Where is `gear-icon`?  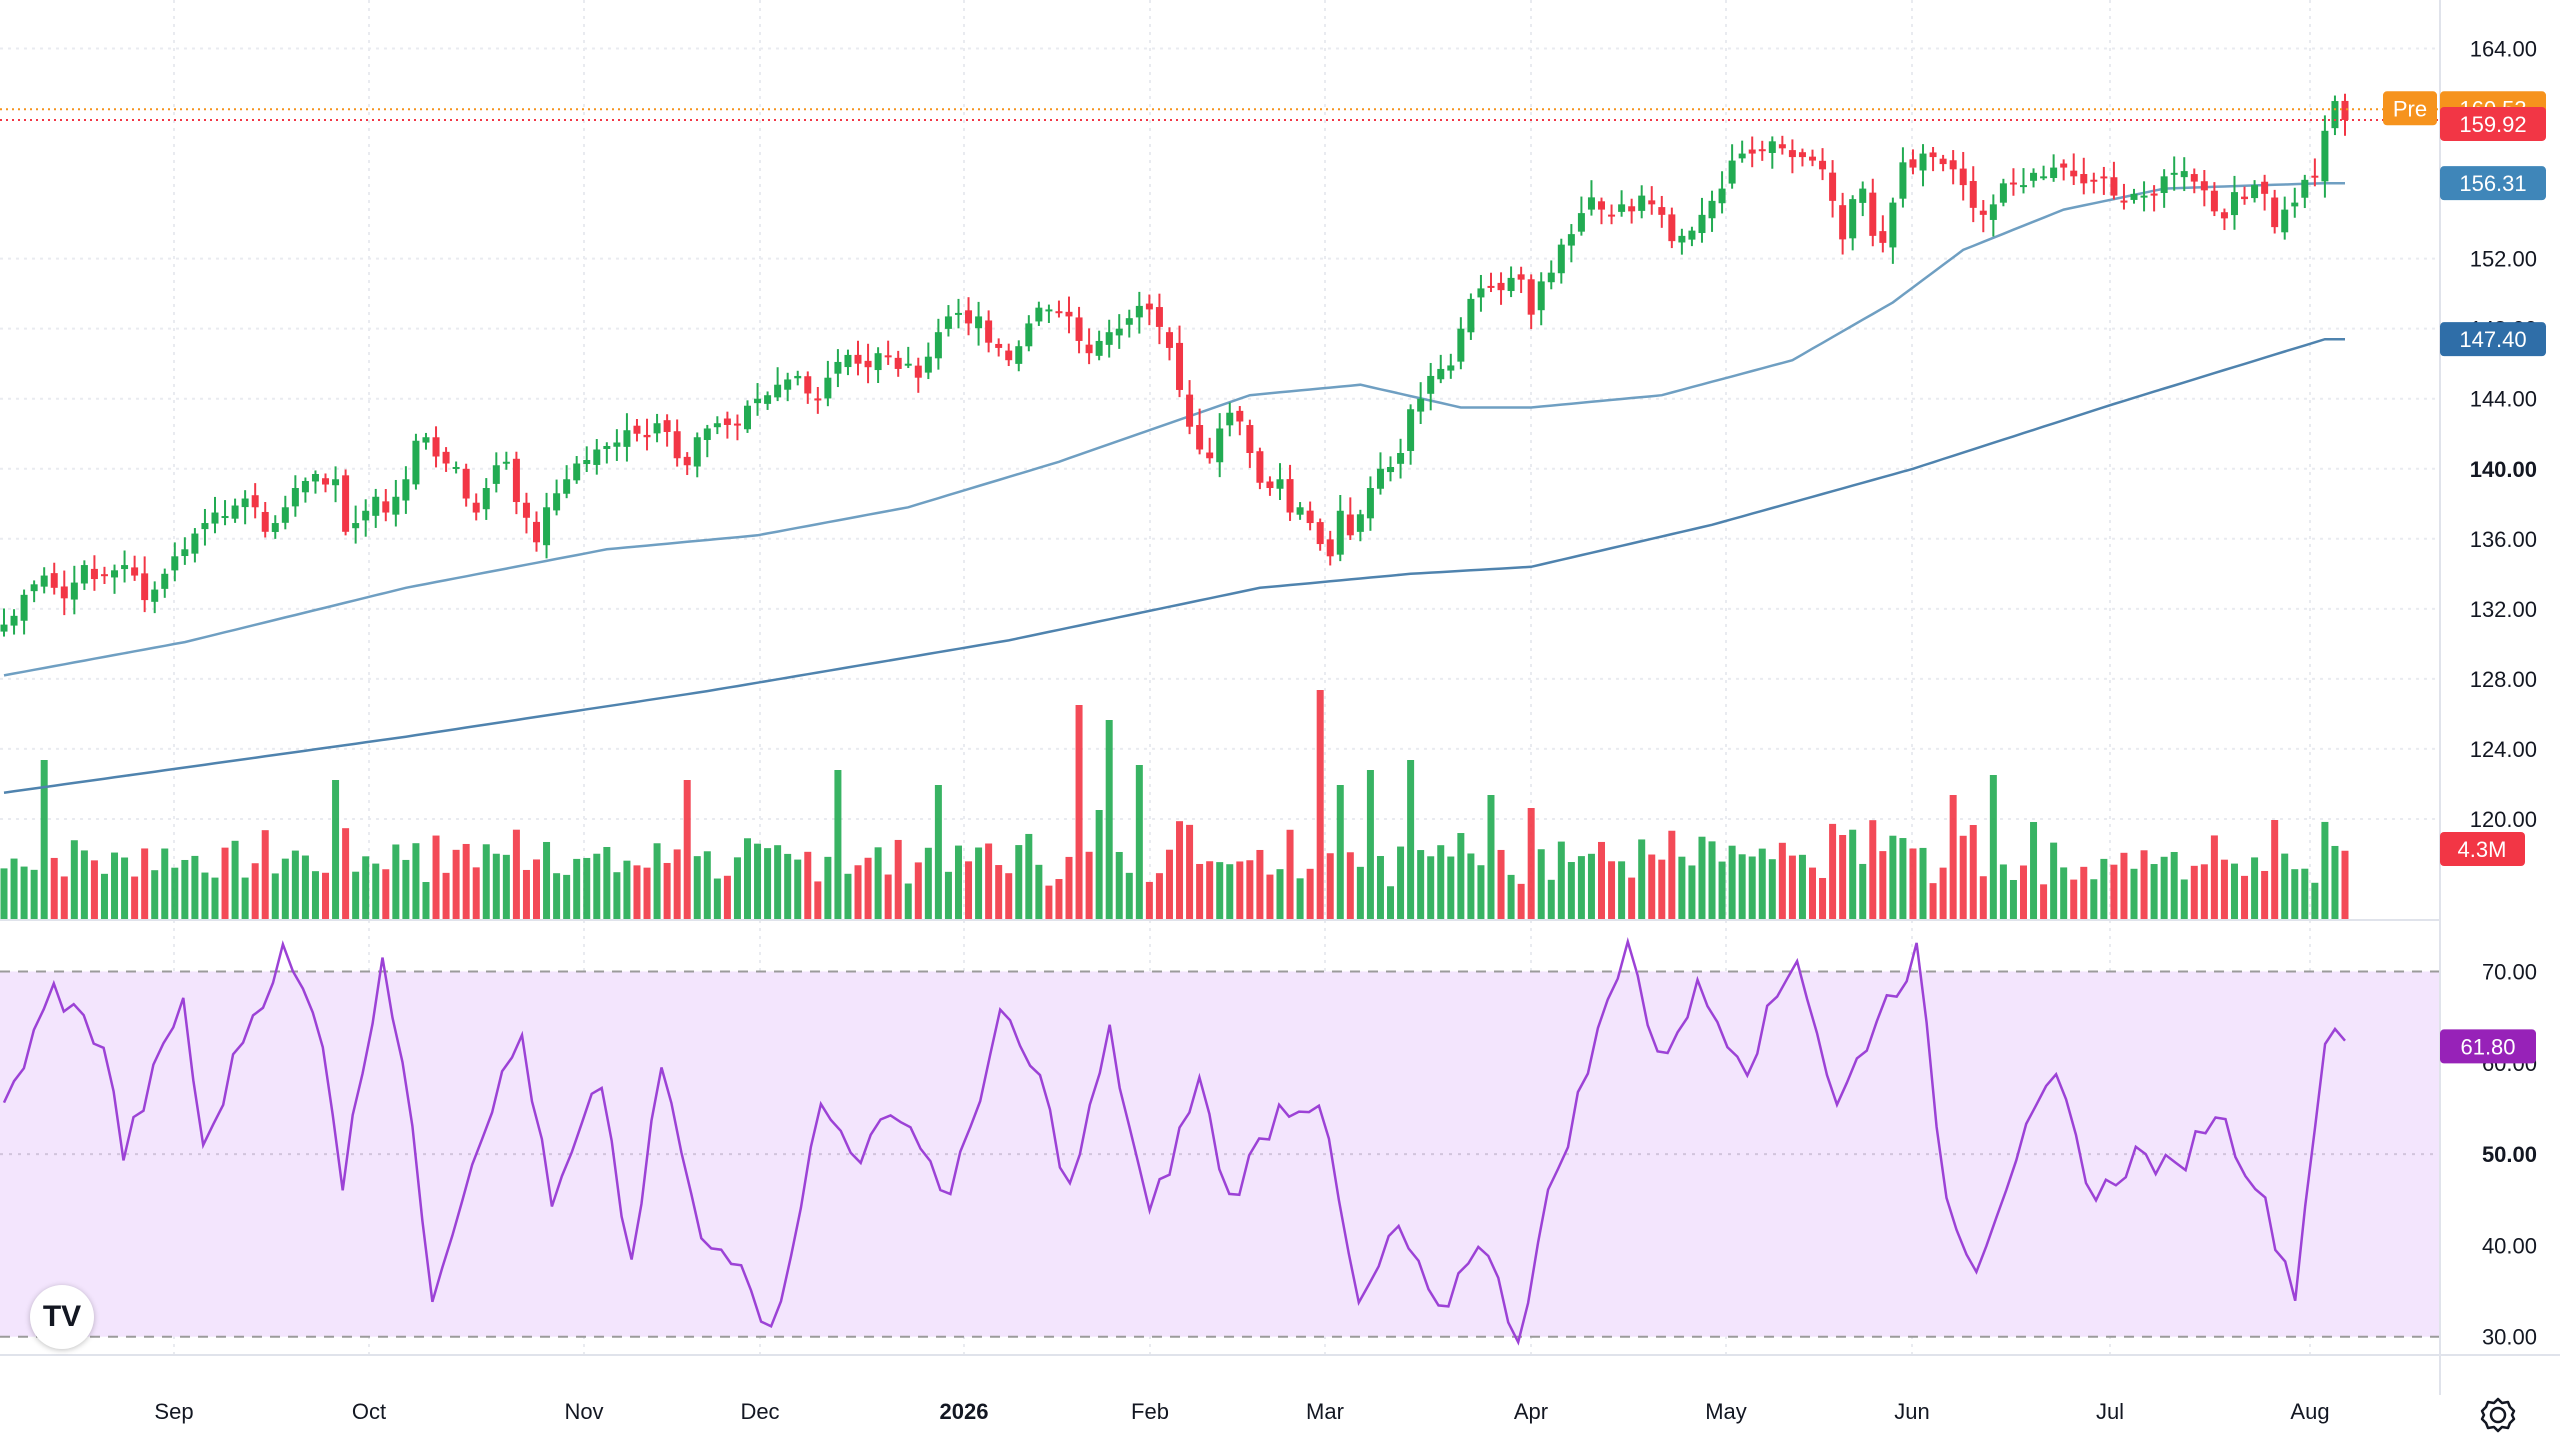 gear-icon is located at coordinates (2498, 1415).